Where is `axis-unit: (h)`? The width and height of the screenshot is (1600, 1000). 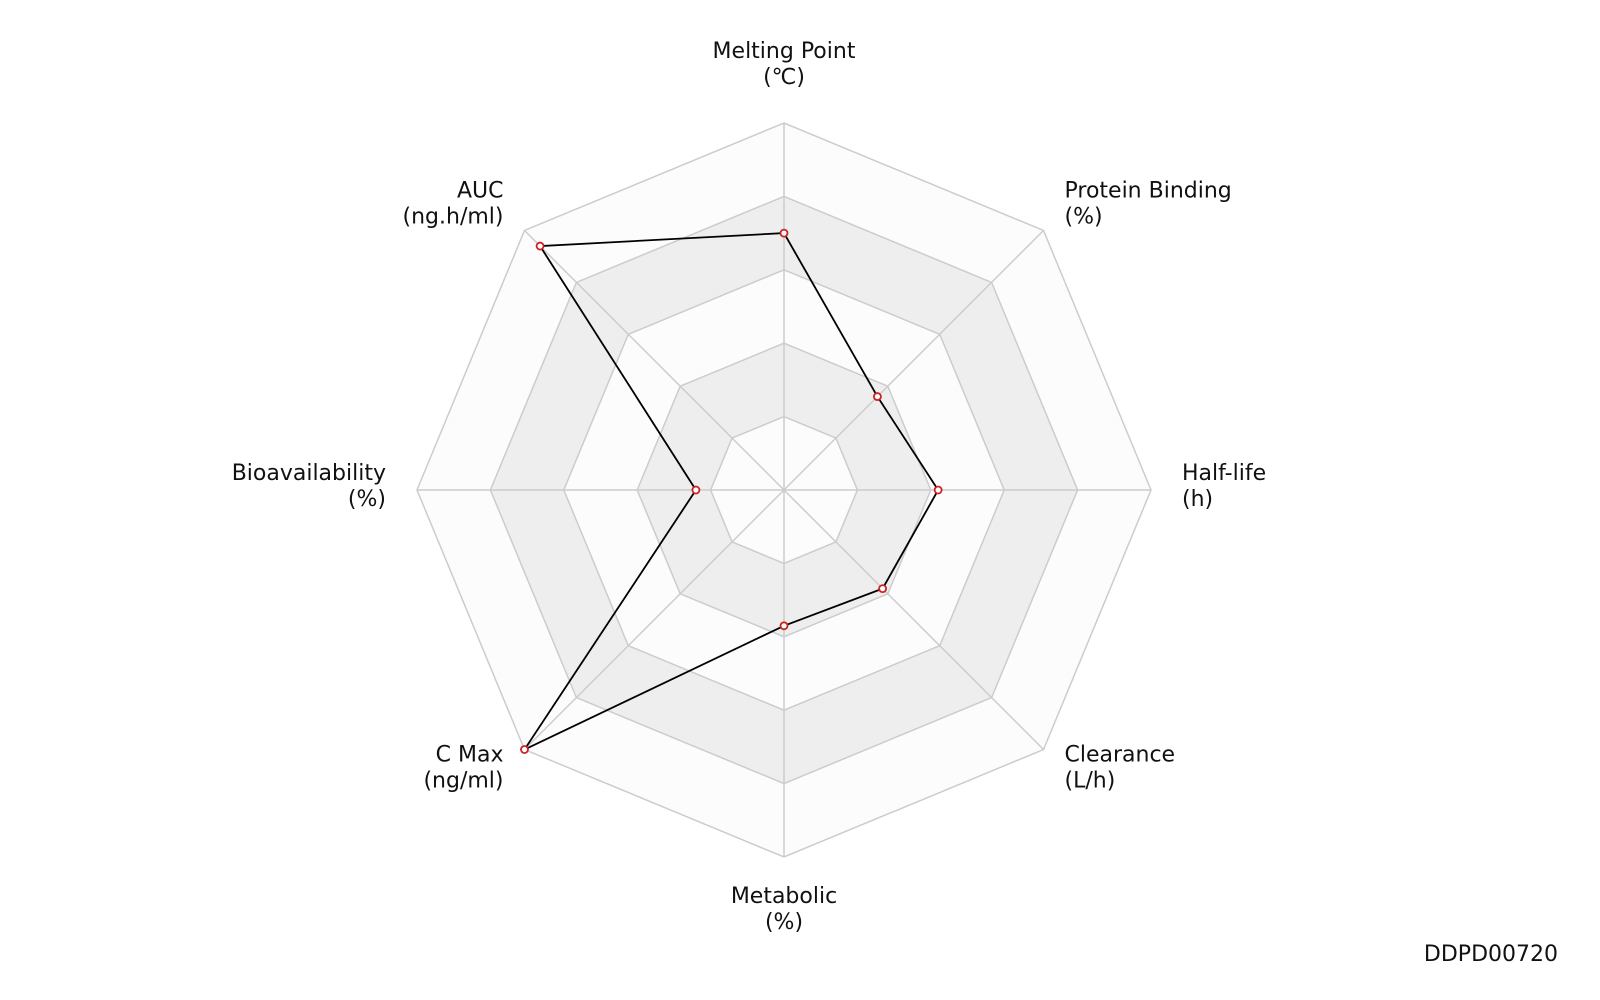 axis-unit: (h) is located at coordinates (1197, 499).